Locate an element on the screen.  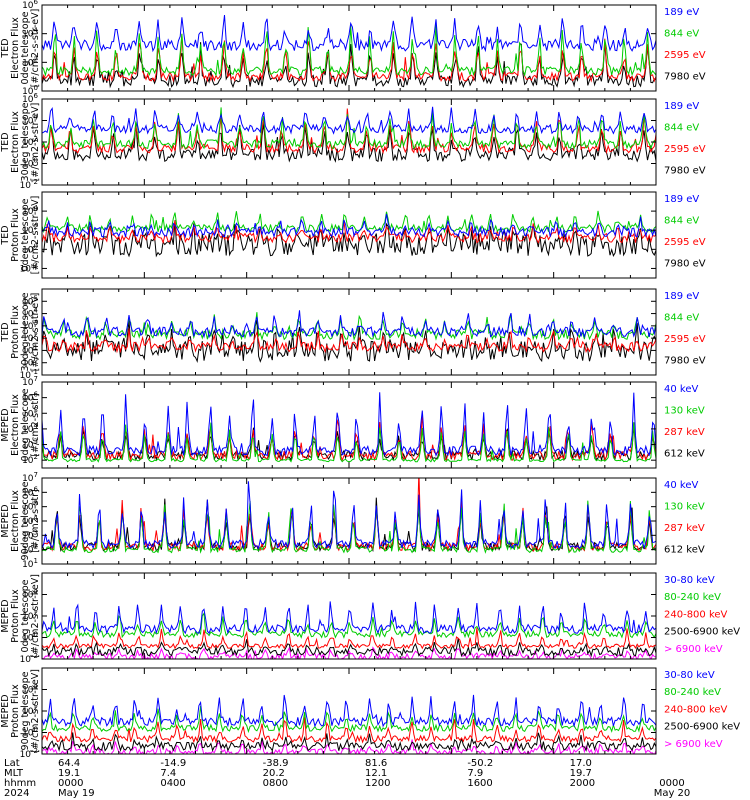
x-axis-row-label: MLT is located at coordinates (14, 773).